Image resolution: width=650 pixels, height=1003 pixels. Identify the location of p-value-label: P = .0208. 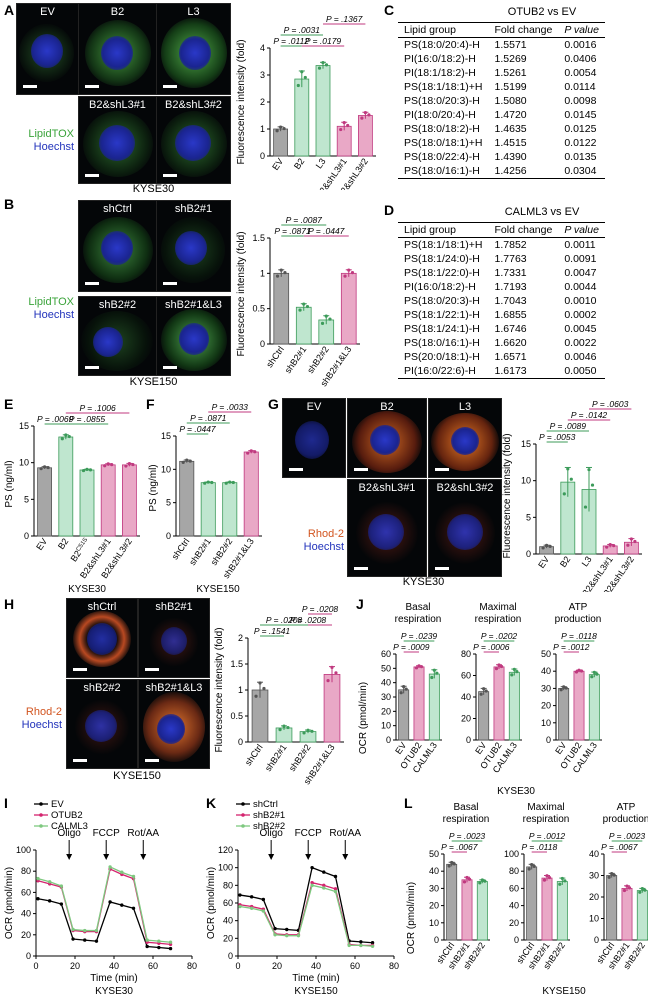
(320, 609).